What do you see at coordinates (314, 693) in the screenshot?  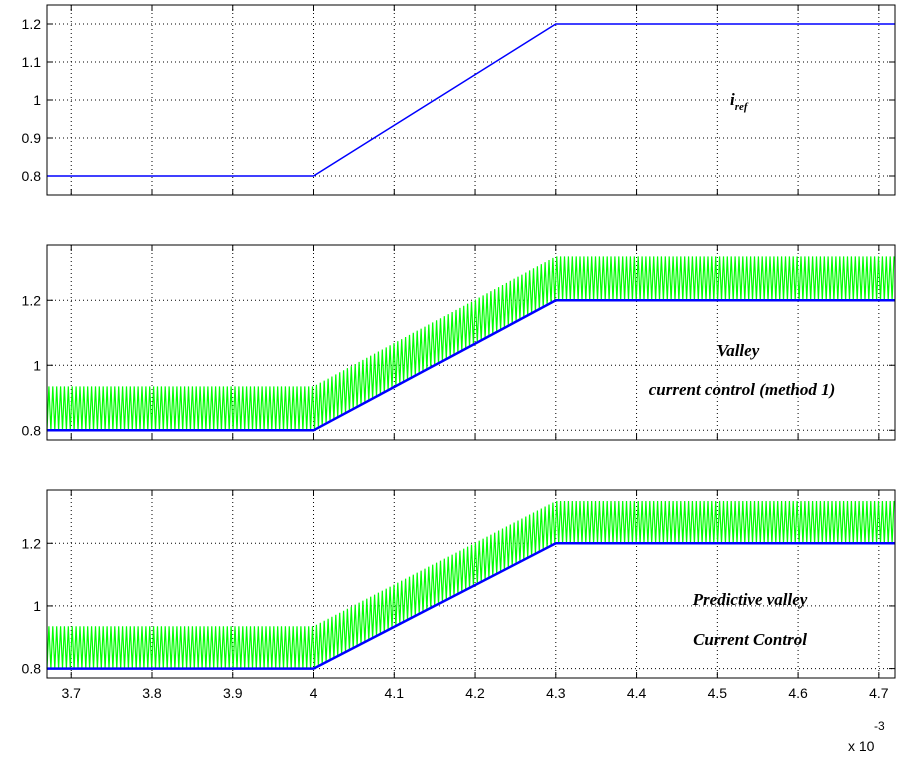 I see `x-tick-label: 4` at bounding box center [314, 693].